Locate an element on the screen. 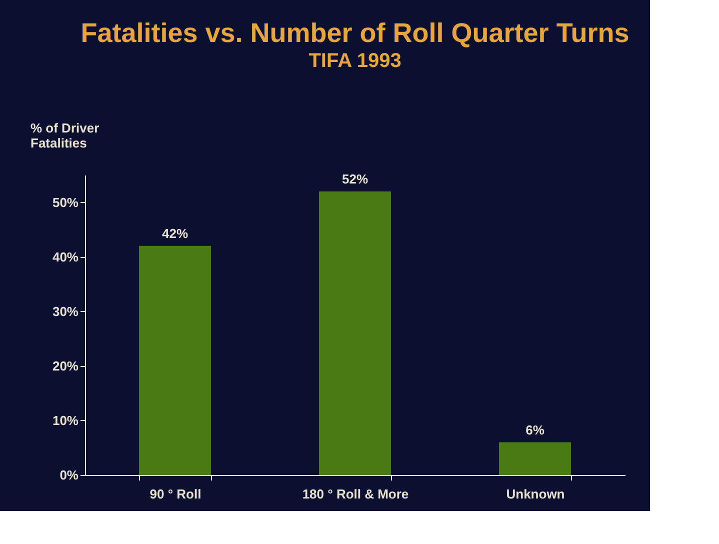  y-axis-title: % of Driver Fatalities is located at coordinates (65, 135).